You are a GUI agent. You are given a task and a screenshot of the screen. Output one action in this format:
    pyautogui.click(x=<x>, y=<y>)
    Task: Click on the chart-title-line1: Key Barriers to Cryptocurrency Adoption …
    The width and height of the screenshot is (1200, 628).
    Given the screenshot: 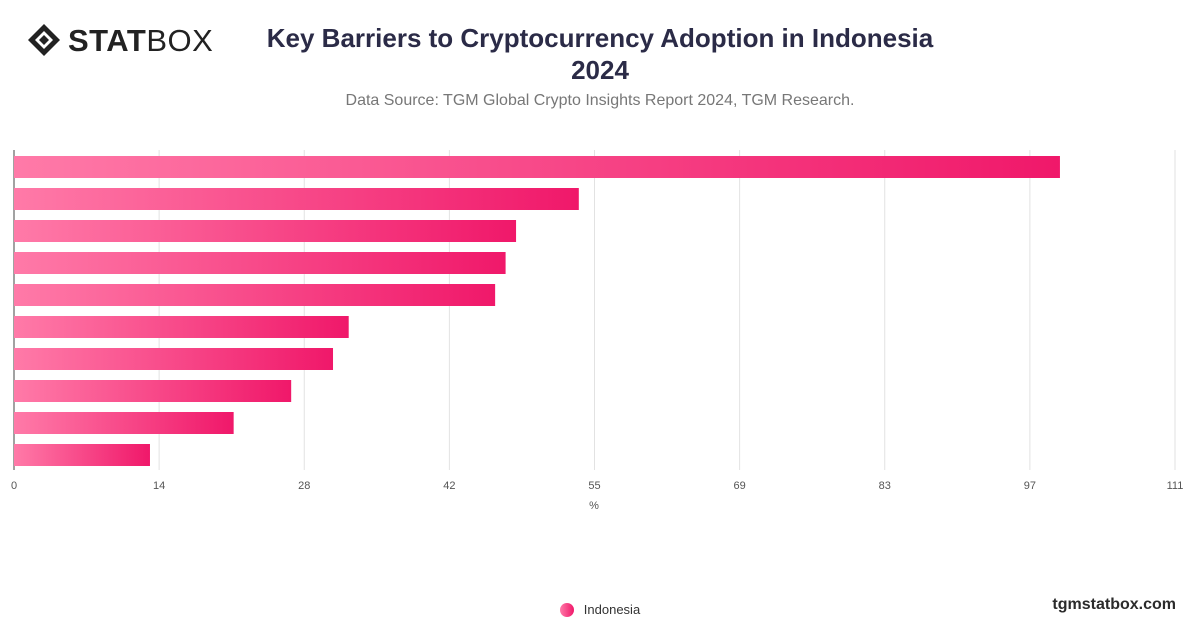 What is the action you would take?
    pyautogui.click(x=600, y=38)
    